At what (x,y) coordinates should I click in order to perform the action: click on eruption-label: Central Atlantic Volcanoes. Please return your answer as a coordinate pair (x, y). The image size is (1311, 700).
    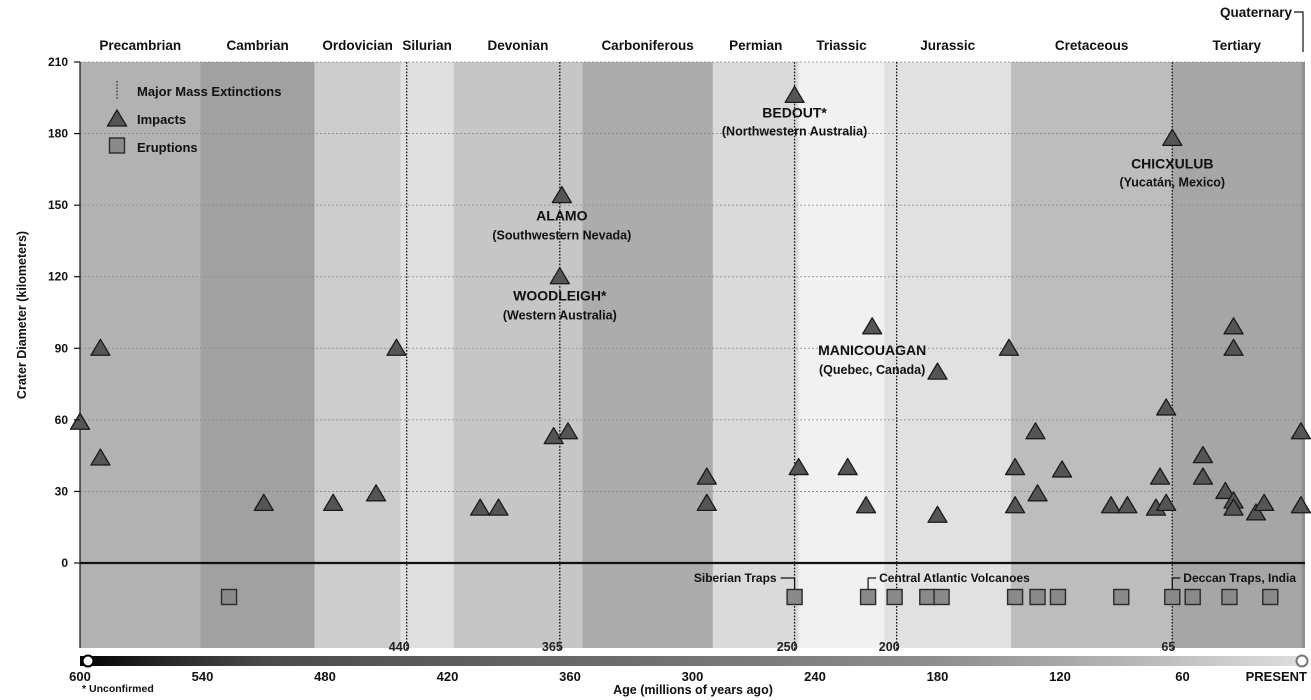
    Looking at the image, I should click on (954, 578).